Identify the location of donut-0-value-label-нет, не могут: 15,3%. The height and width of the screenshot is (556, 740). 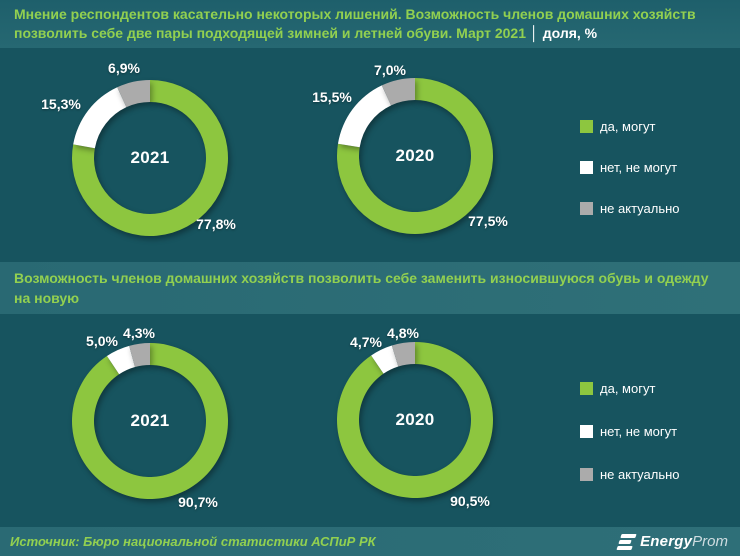
(61, 104).